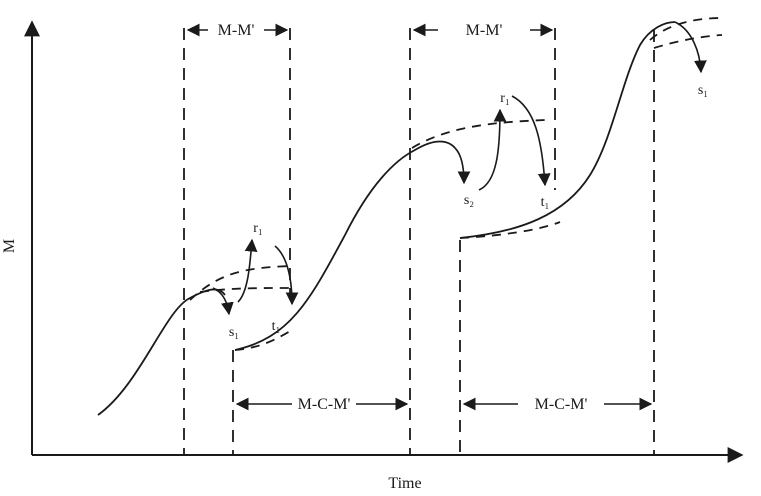 This screenshot has height=496, width=761. I want to click on point-label-s-right: s₁, so click(703, 90).